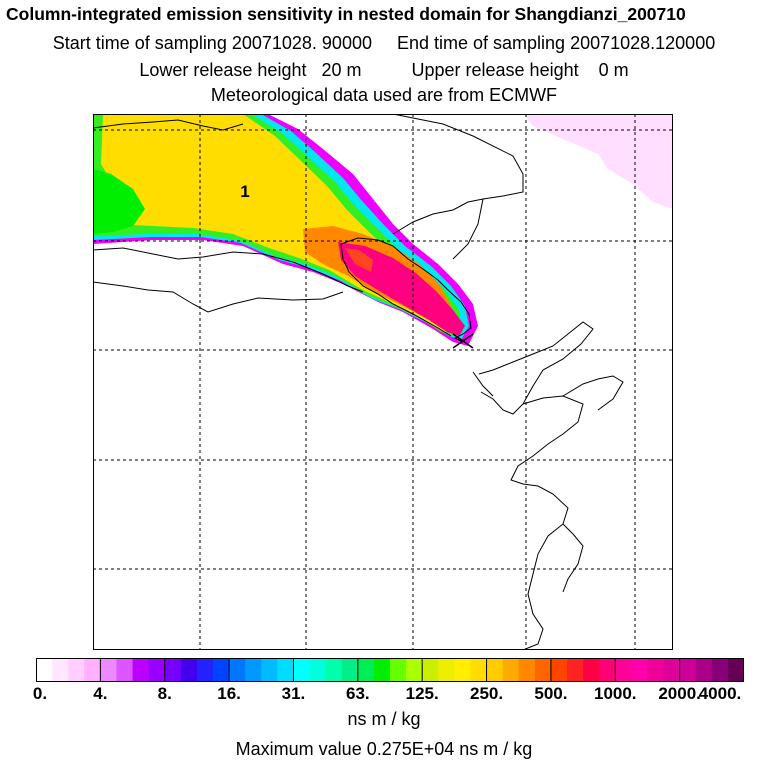  What do you see at coordinates (40, 693) in the screenshot?
I see `colorbar-tick-label: 0.` at bounding box center [40, 693].